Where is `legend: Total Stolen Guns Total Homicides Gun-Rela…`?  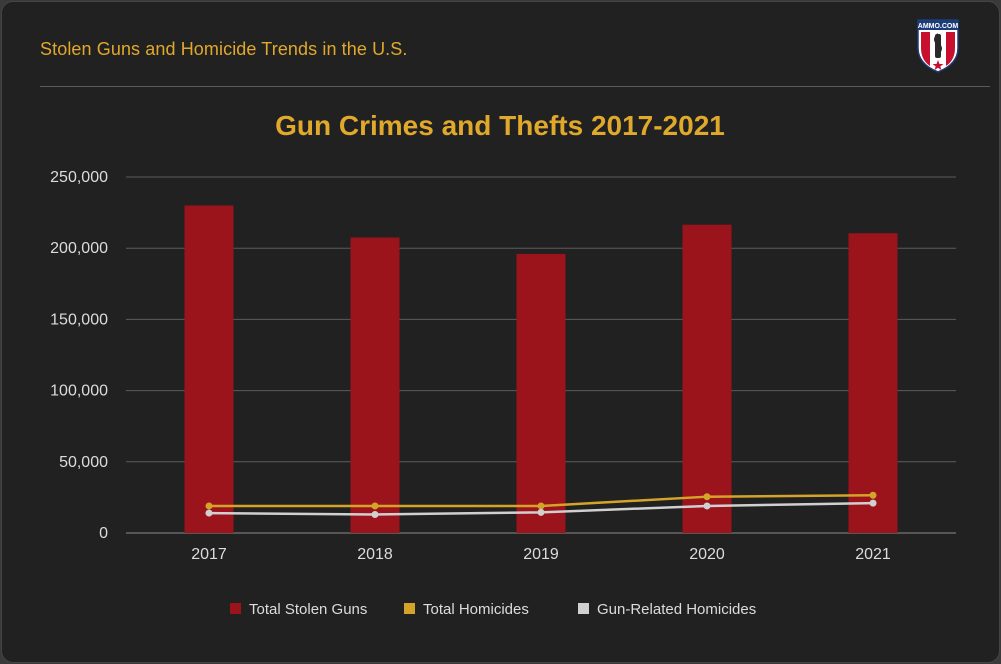 legend: Total Stolen Guns Total Homicides Gun-Rela… is located at coordinates (493, 609).